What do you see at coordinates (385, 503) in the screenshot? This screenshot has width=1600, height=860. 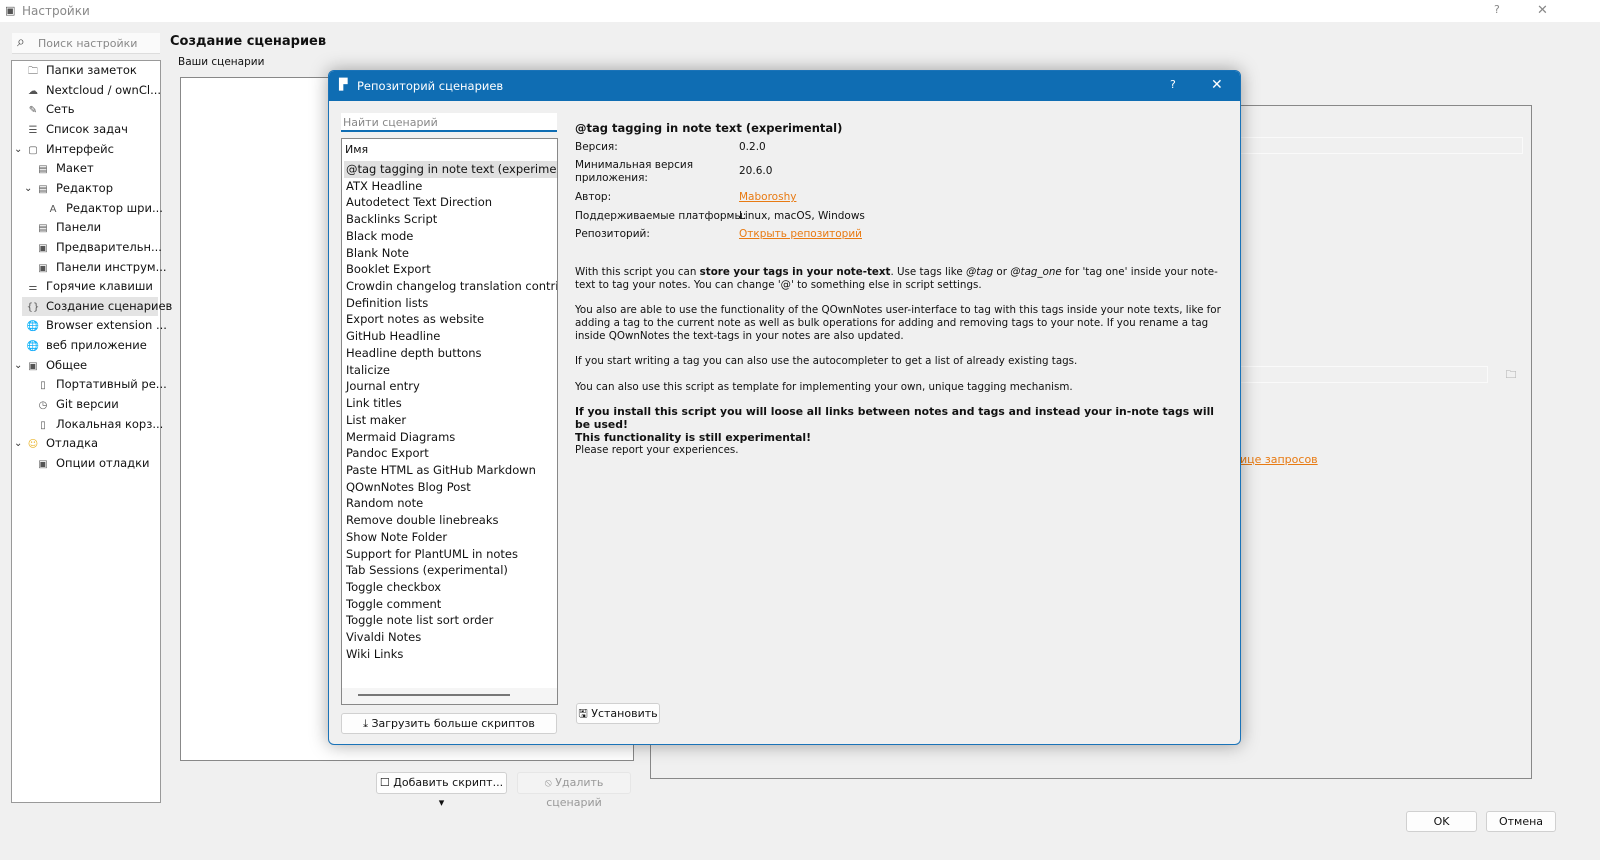 I see `script-list-item: Random note` at bounding box center [385, 503].